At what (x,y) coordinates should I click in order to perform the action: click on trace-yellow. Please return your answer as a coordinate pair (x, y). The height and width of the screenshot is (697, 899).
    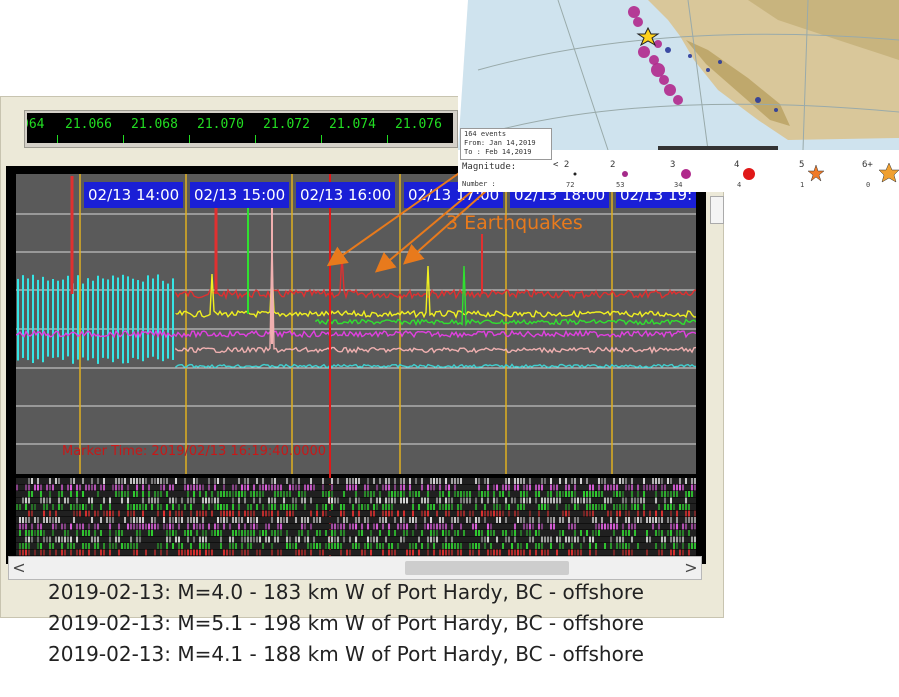
    Looking at the image, I should click on (435, 292).